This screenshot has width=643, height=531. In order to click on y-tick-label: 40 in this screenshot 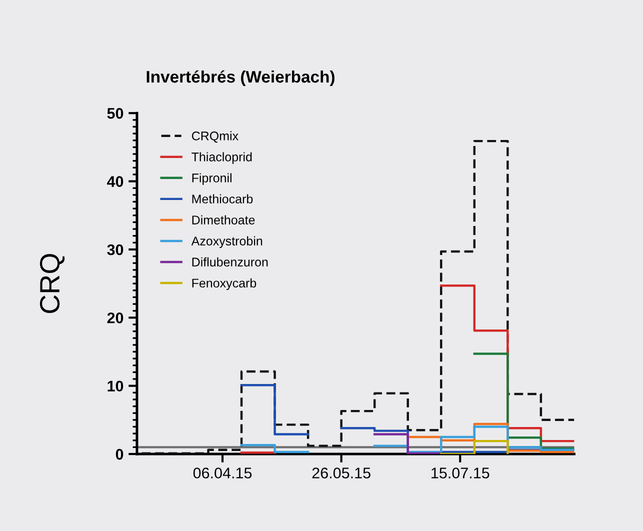, I will do `click(115, 181)`.